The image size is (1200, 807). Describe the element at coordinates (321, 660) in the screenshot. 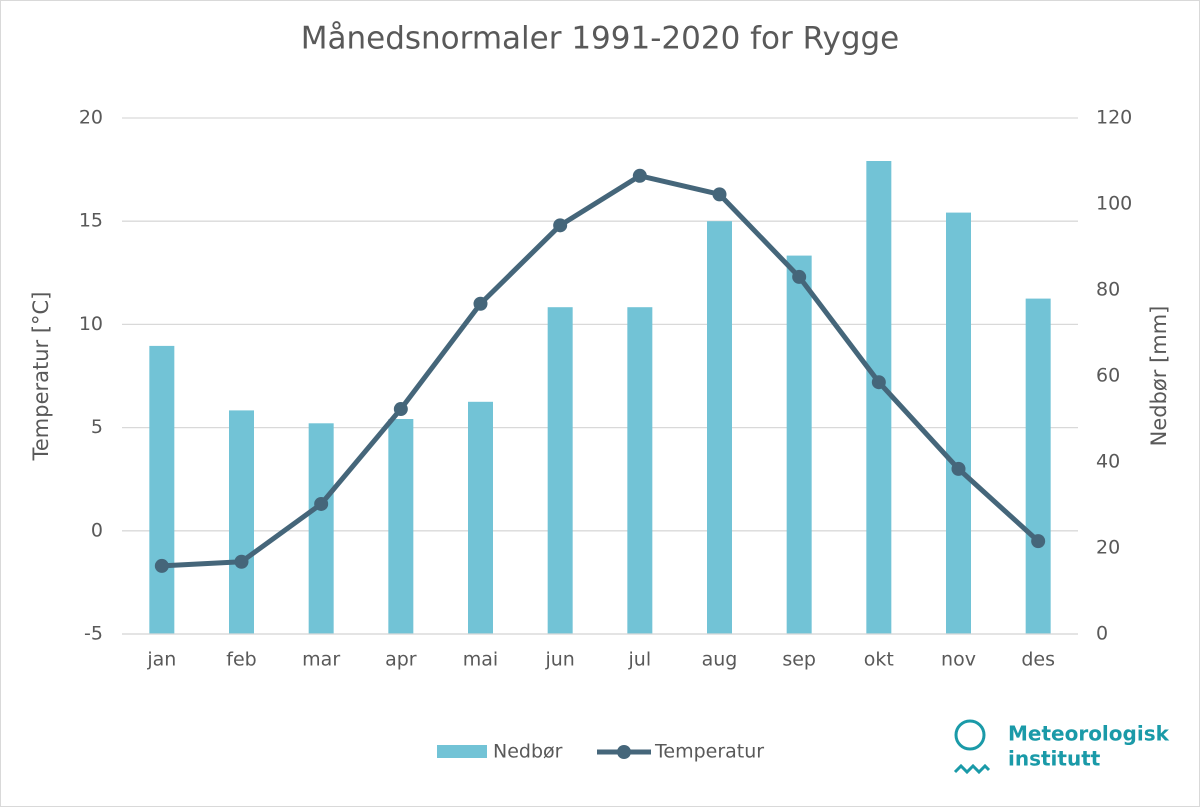

I see `x-tick-label: mar` at that location.